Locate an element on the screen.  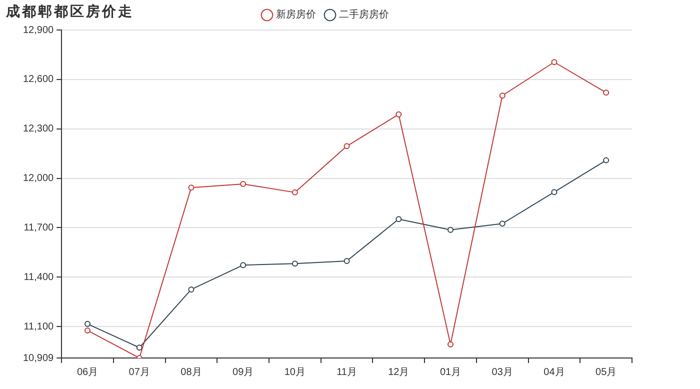
x-tick-label: 11月 is located at coordinates (346, 372).